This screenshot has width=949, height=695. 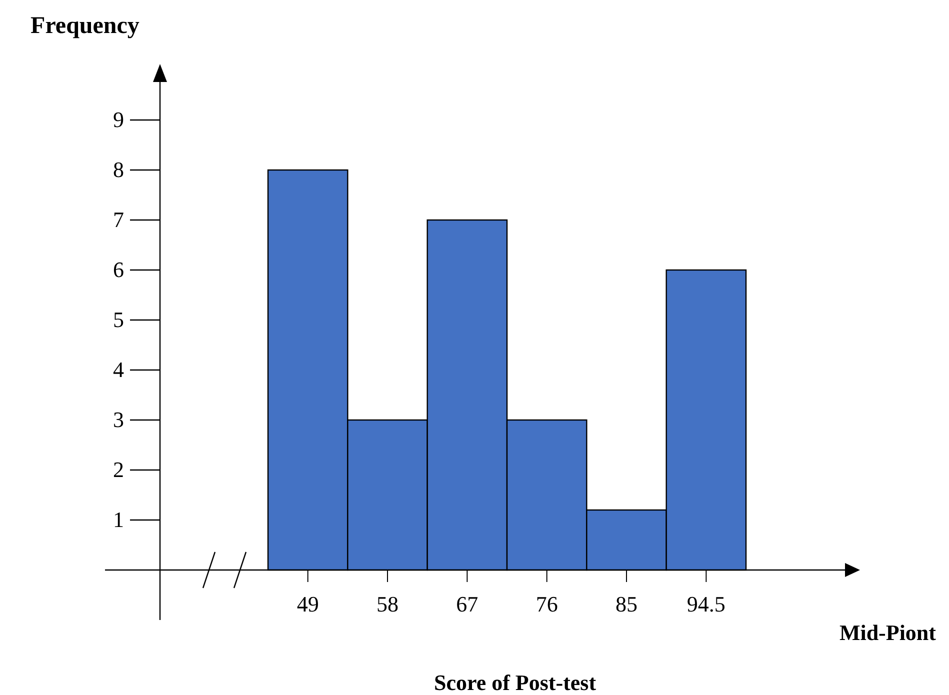 I want to click on y-tick-label: 6, so click(x=118, y=269).